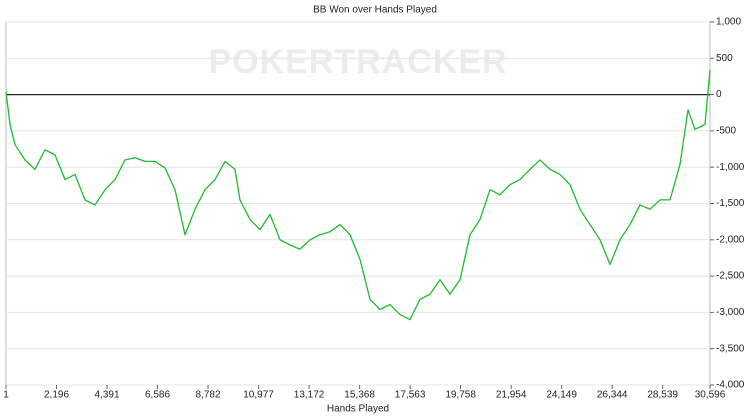 The image size is (750, 418). I want to click on y-tick-label: -1,500, so click(730, 203).